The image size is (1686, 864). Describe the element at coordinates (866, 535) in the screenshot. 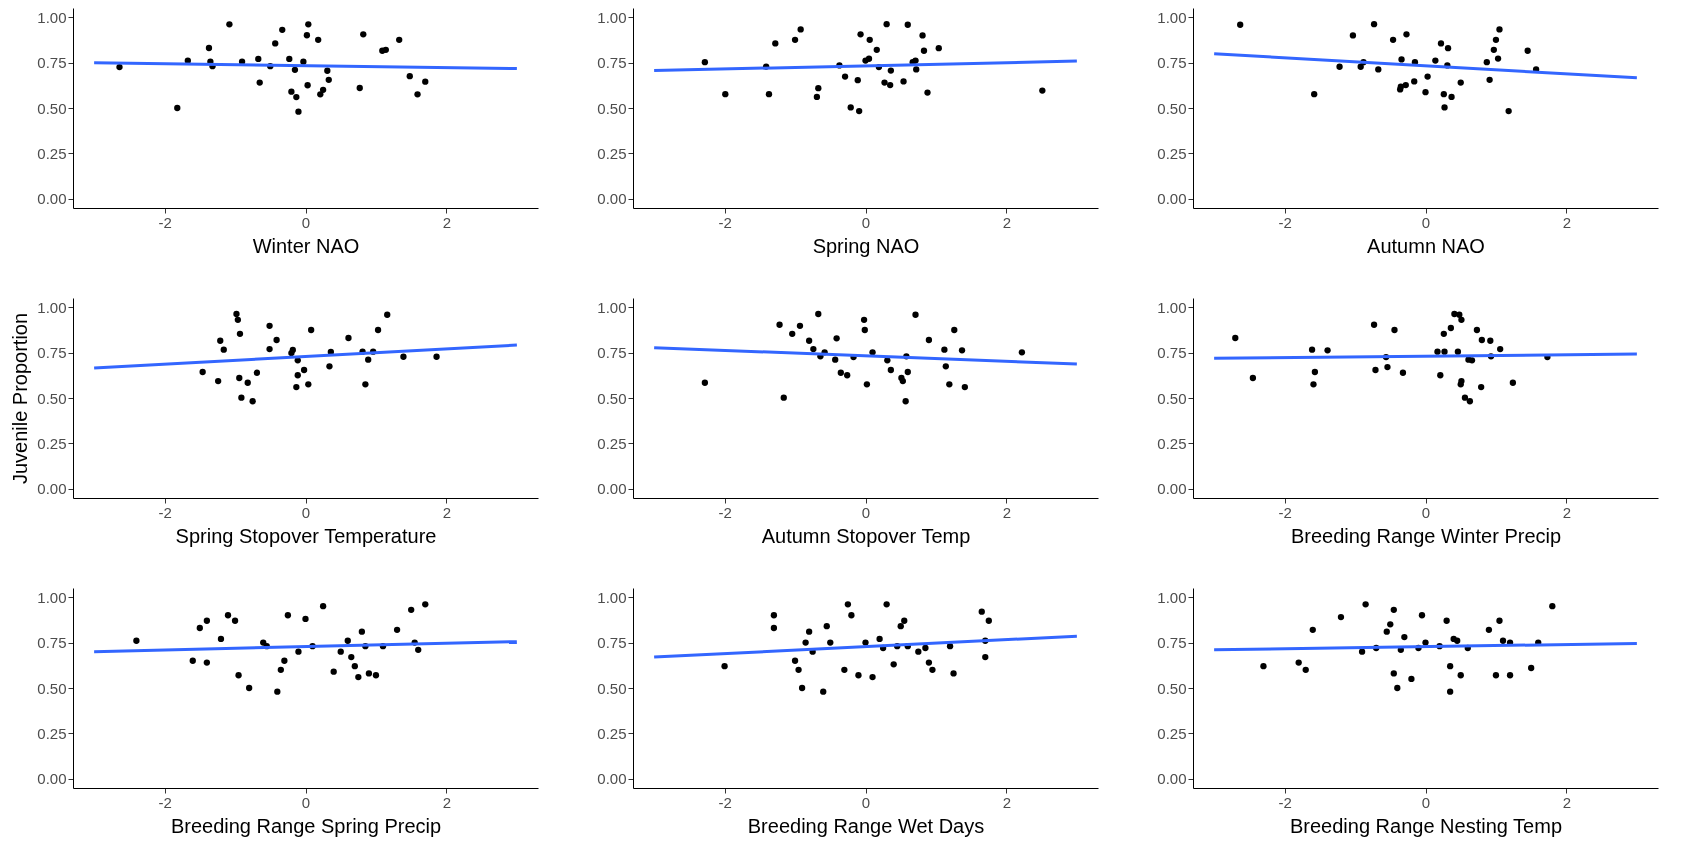

I see `x-axis-title: Autumn Stopover Temp` at that location.